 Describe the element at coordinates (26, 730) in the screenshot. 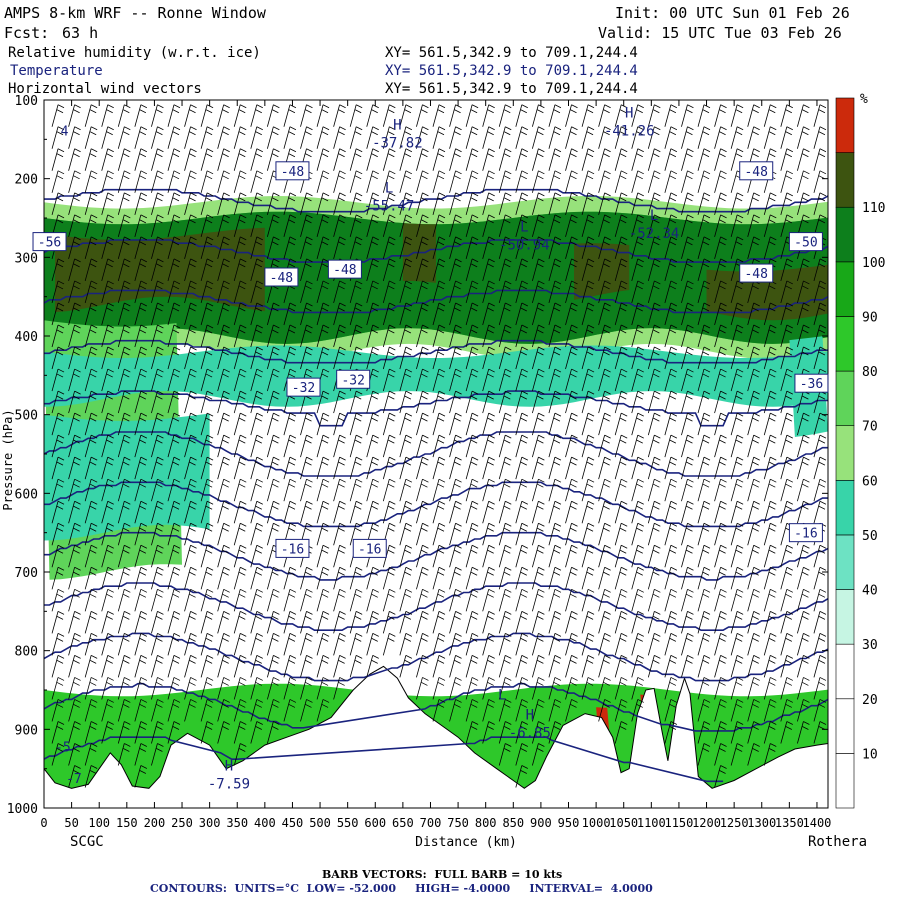

I see `y-tick-label: 900` at that location.